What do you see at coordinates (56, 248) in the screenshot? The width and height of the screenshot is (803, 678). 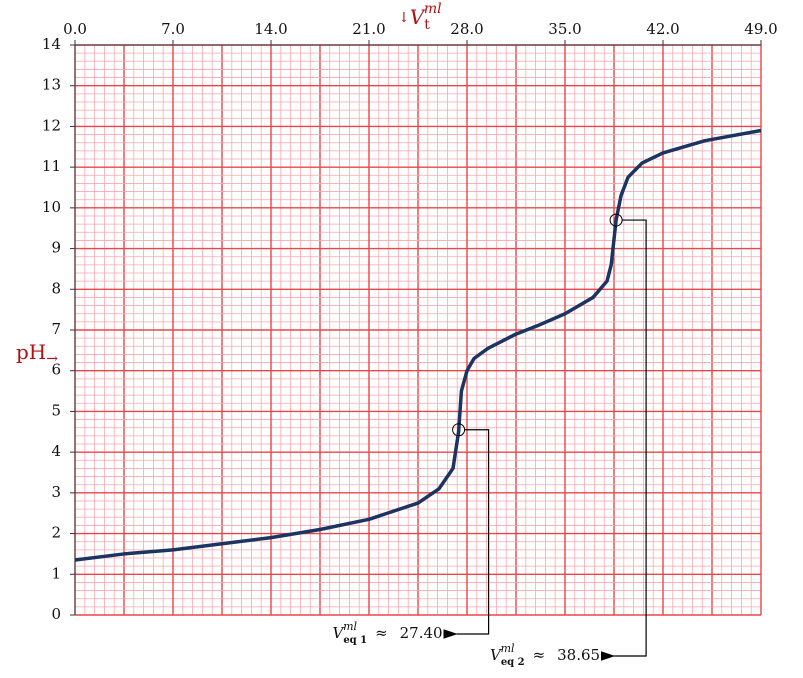 I see `y-tick-label: 9` at bounding box center [56, 248].